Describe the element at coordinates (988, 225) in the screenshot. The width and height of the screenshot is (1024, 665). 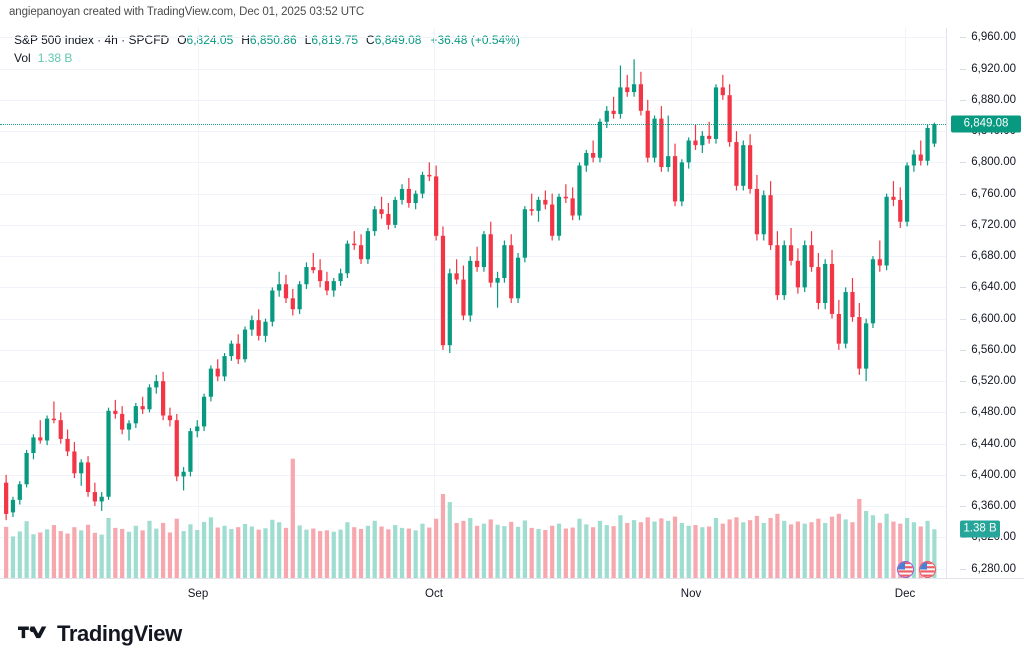
I see `price-tick-label: 6,720.00` at that location.